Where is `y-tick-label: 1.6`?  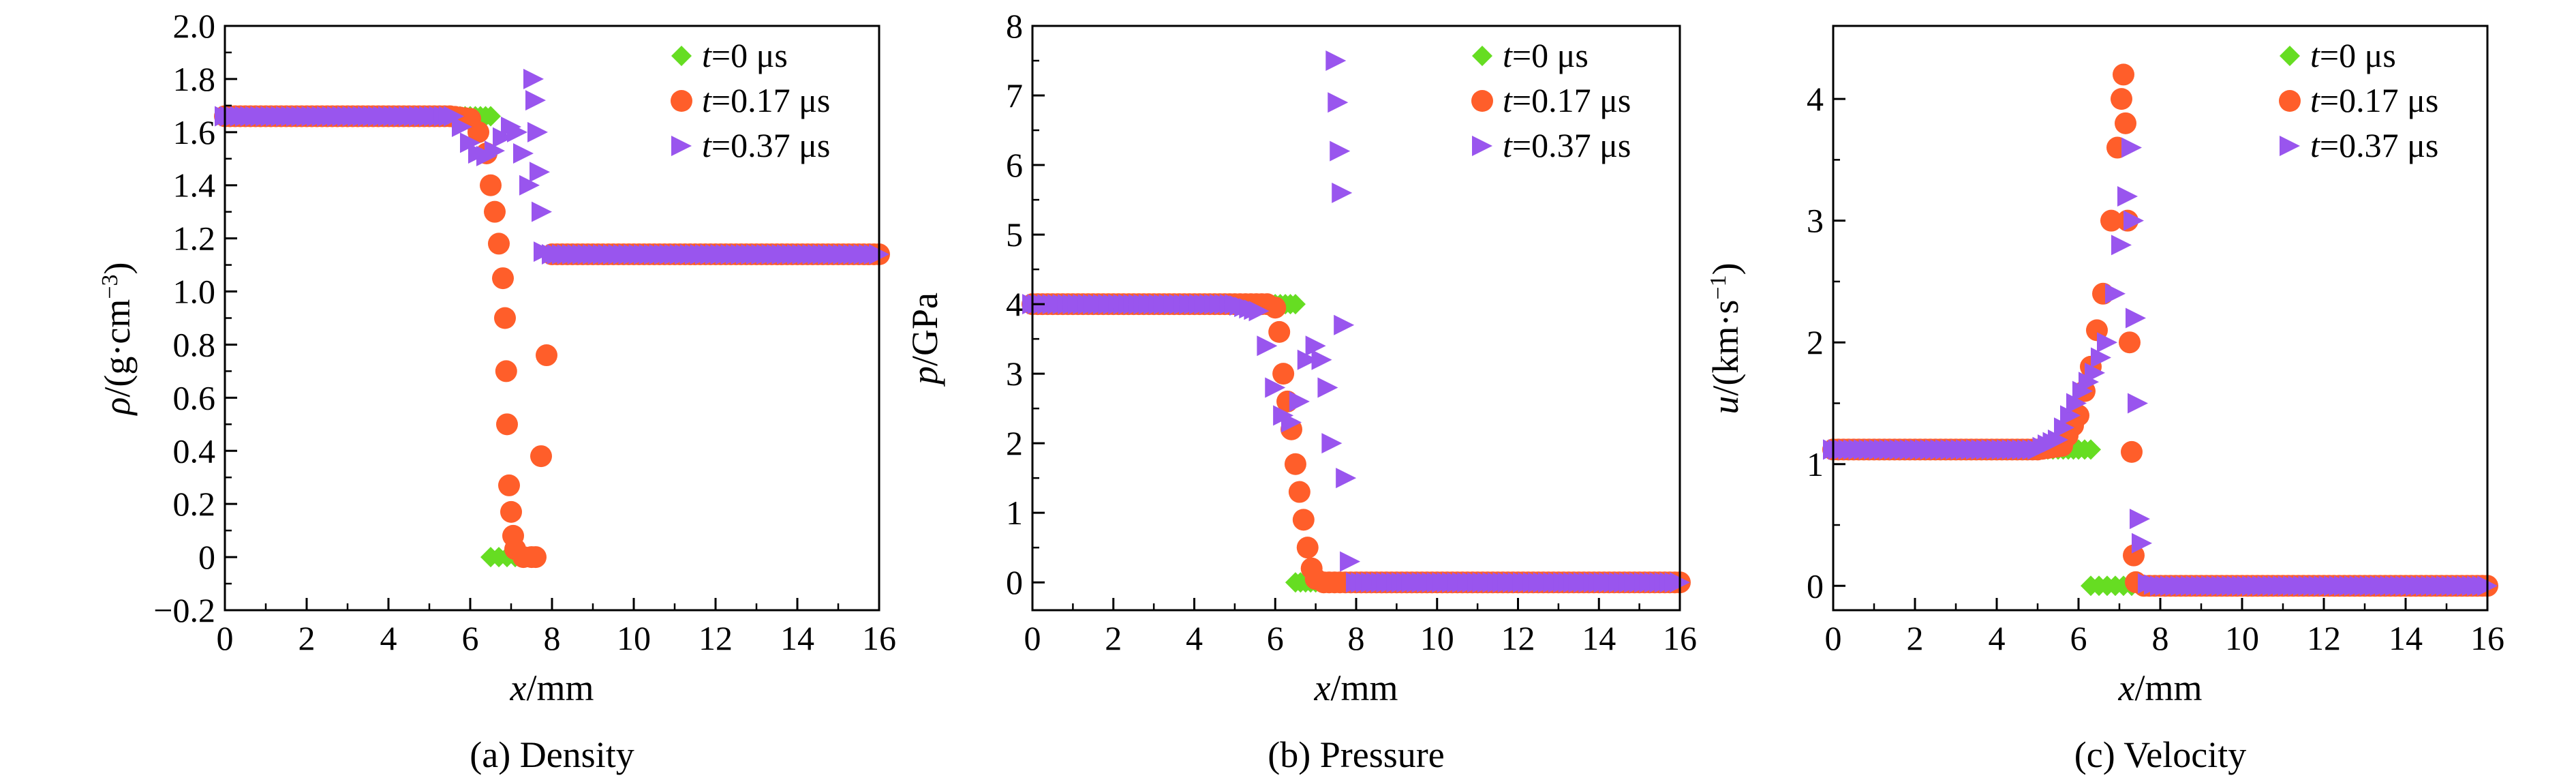 y-tick-label: 1.6 is located at coordinates (194, 132).